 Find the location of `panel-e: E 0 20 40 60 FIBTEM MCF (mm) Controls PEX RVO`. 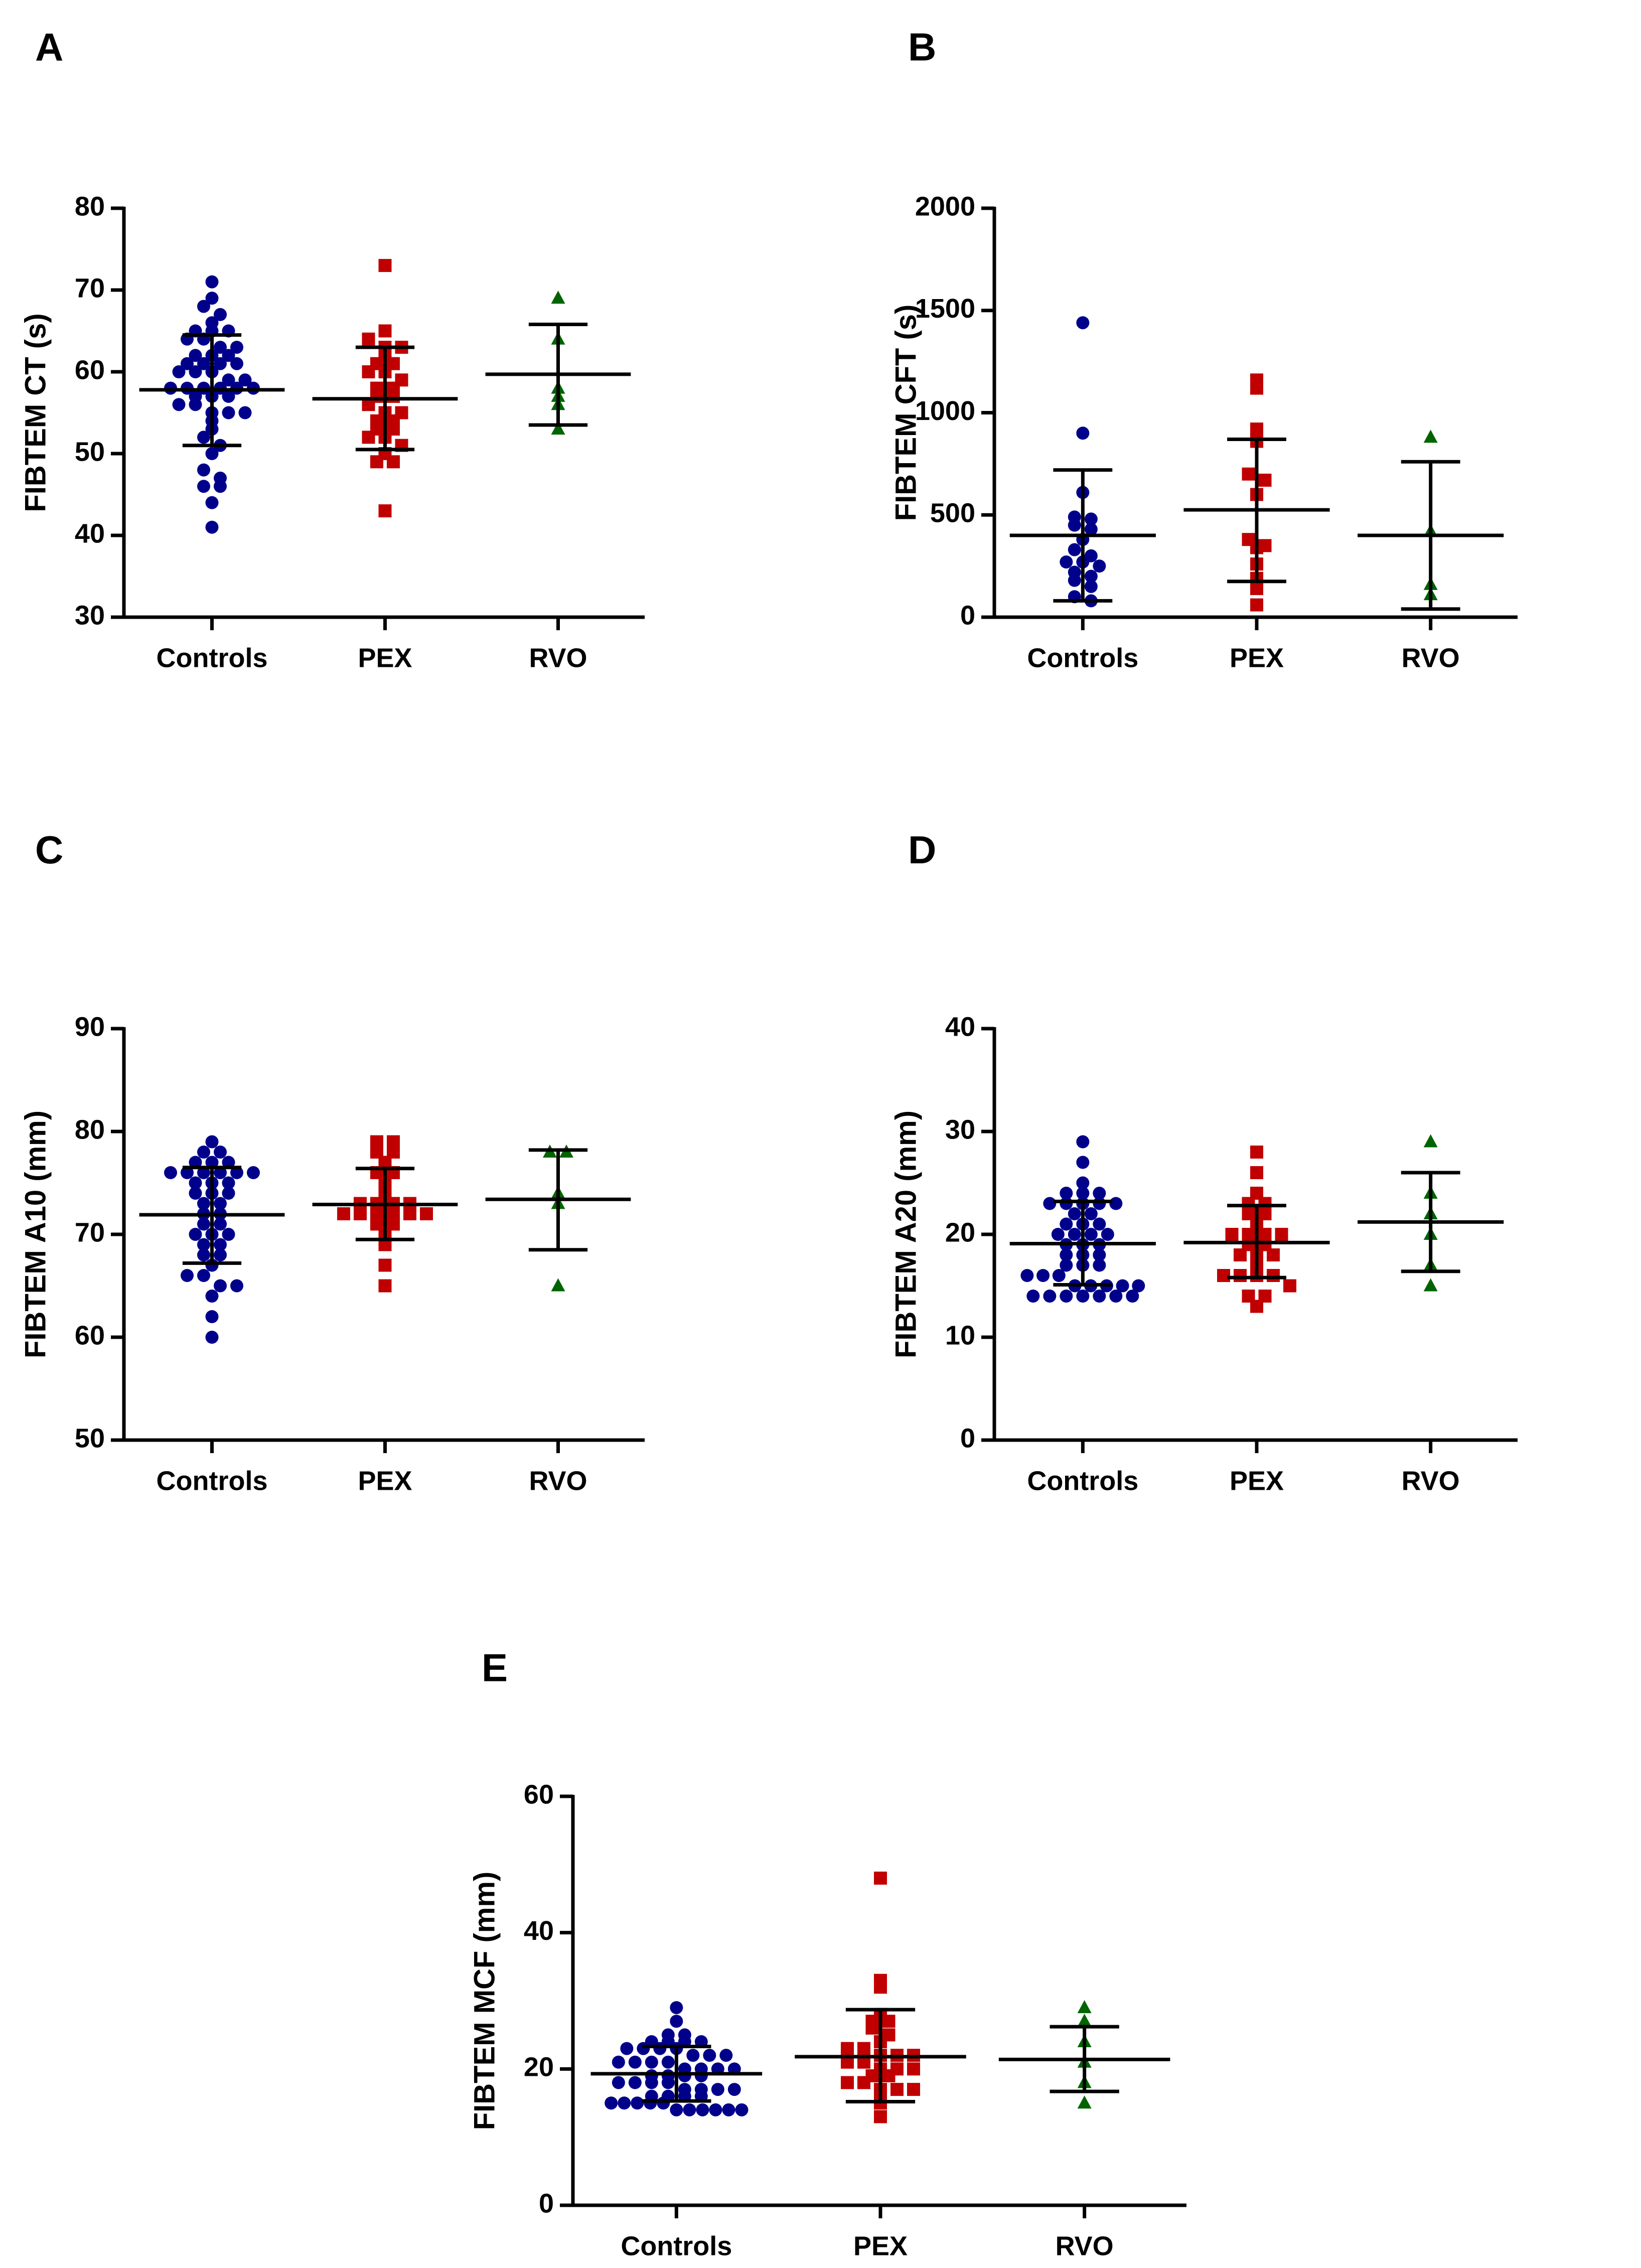

panel-e: E 0 20 40 60 FIBTEM MCF (mm) Controls PEX RVO is located at coordinates (827, 1953).